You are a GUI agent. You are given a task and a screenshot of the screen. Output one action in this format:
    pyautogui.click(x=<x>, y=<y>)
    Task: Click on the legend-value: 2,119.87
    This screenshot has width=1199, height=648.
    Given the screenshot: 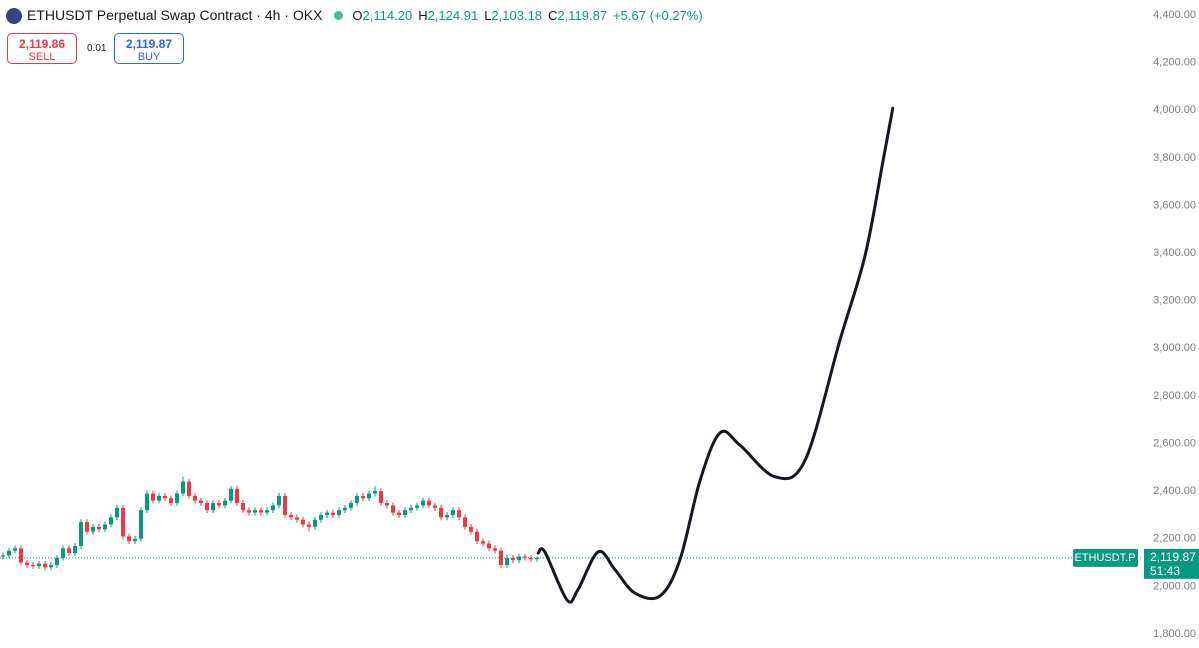 What is the action you would take?
    pyautogui.click(x=582, y=15)
    